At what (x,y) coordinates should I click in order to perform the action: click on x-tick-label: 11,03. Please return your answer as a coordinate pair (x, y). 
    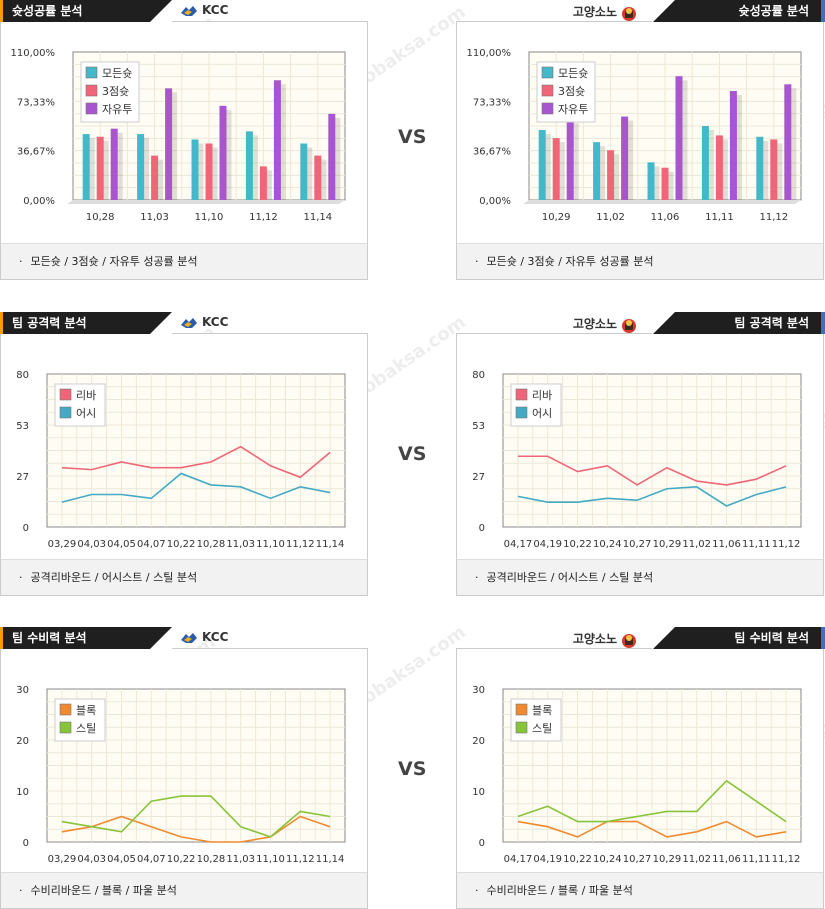
    Looking at the image, I should click on (240, 859).